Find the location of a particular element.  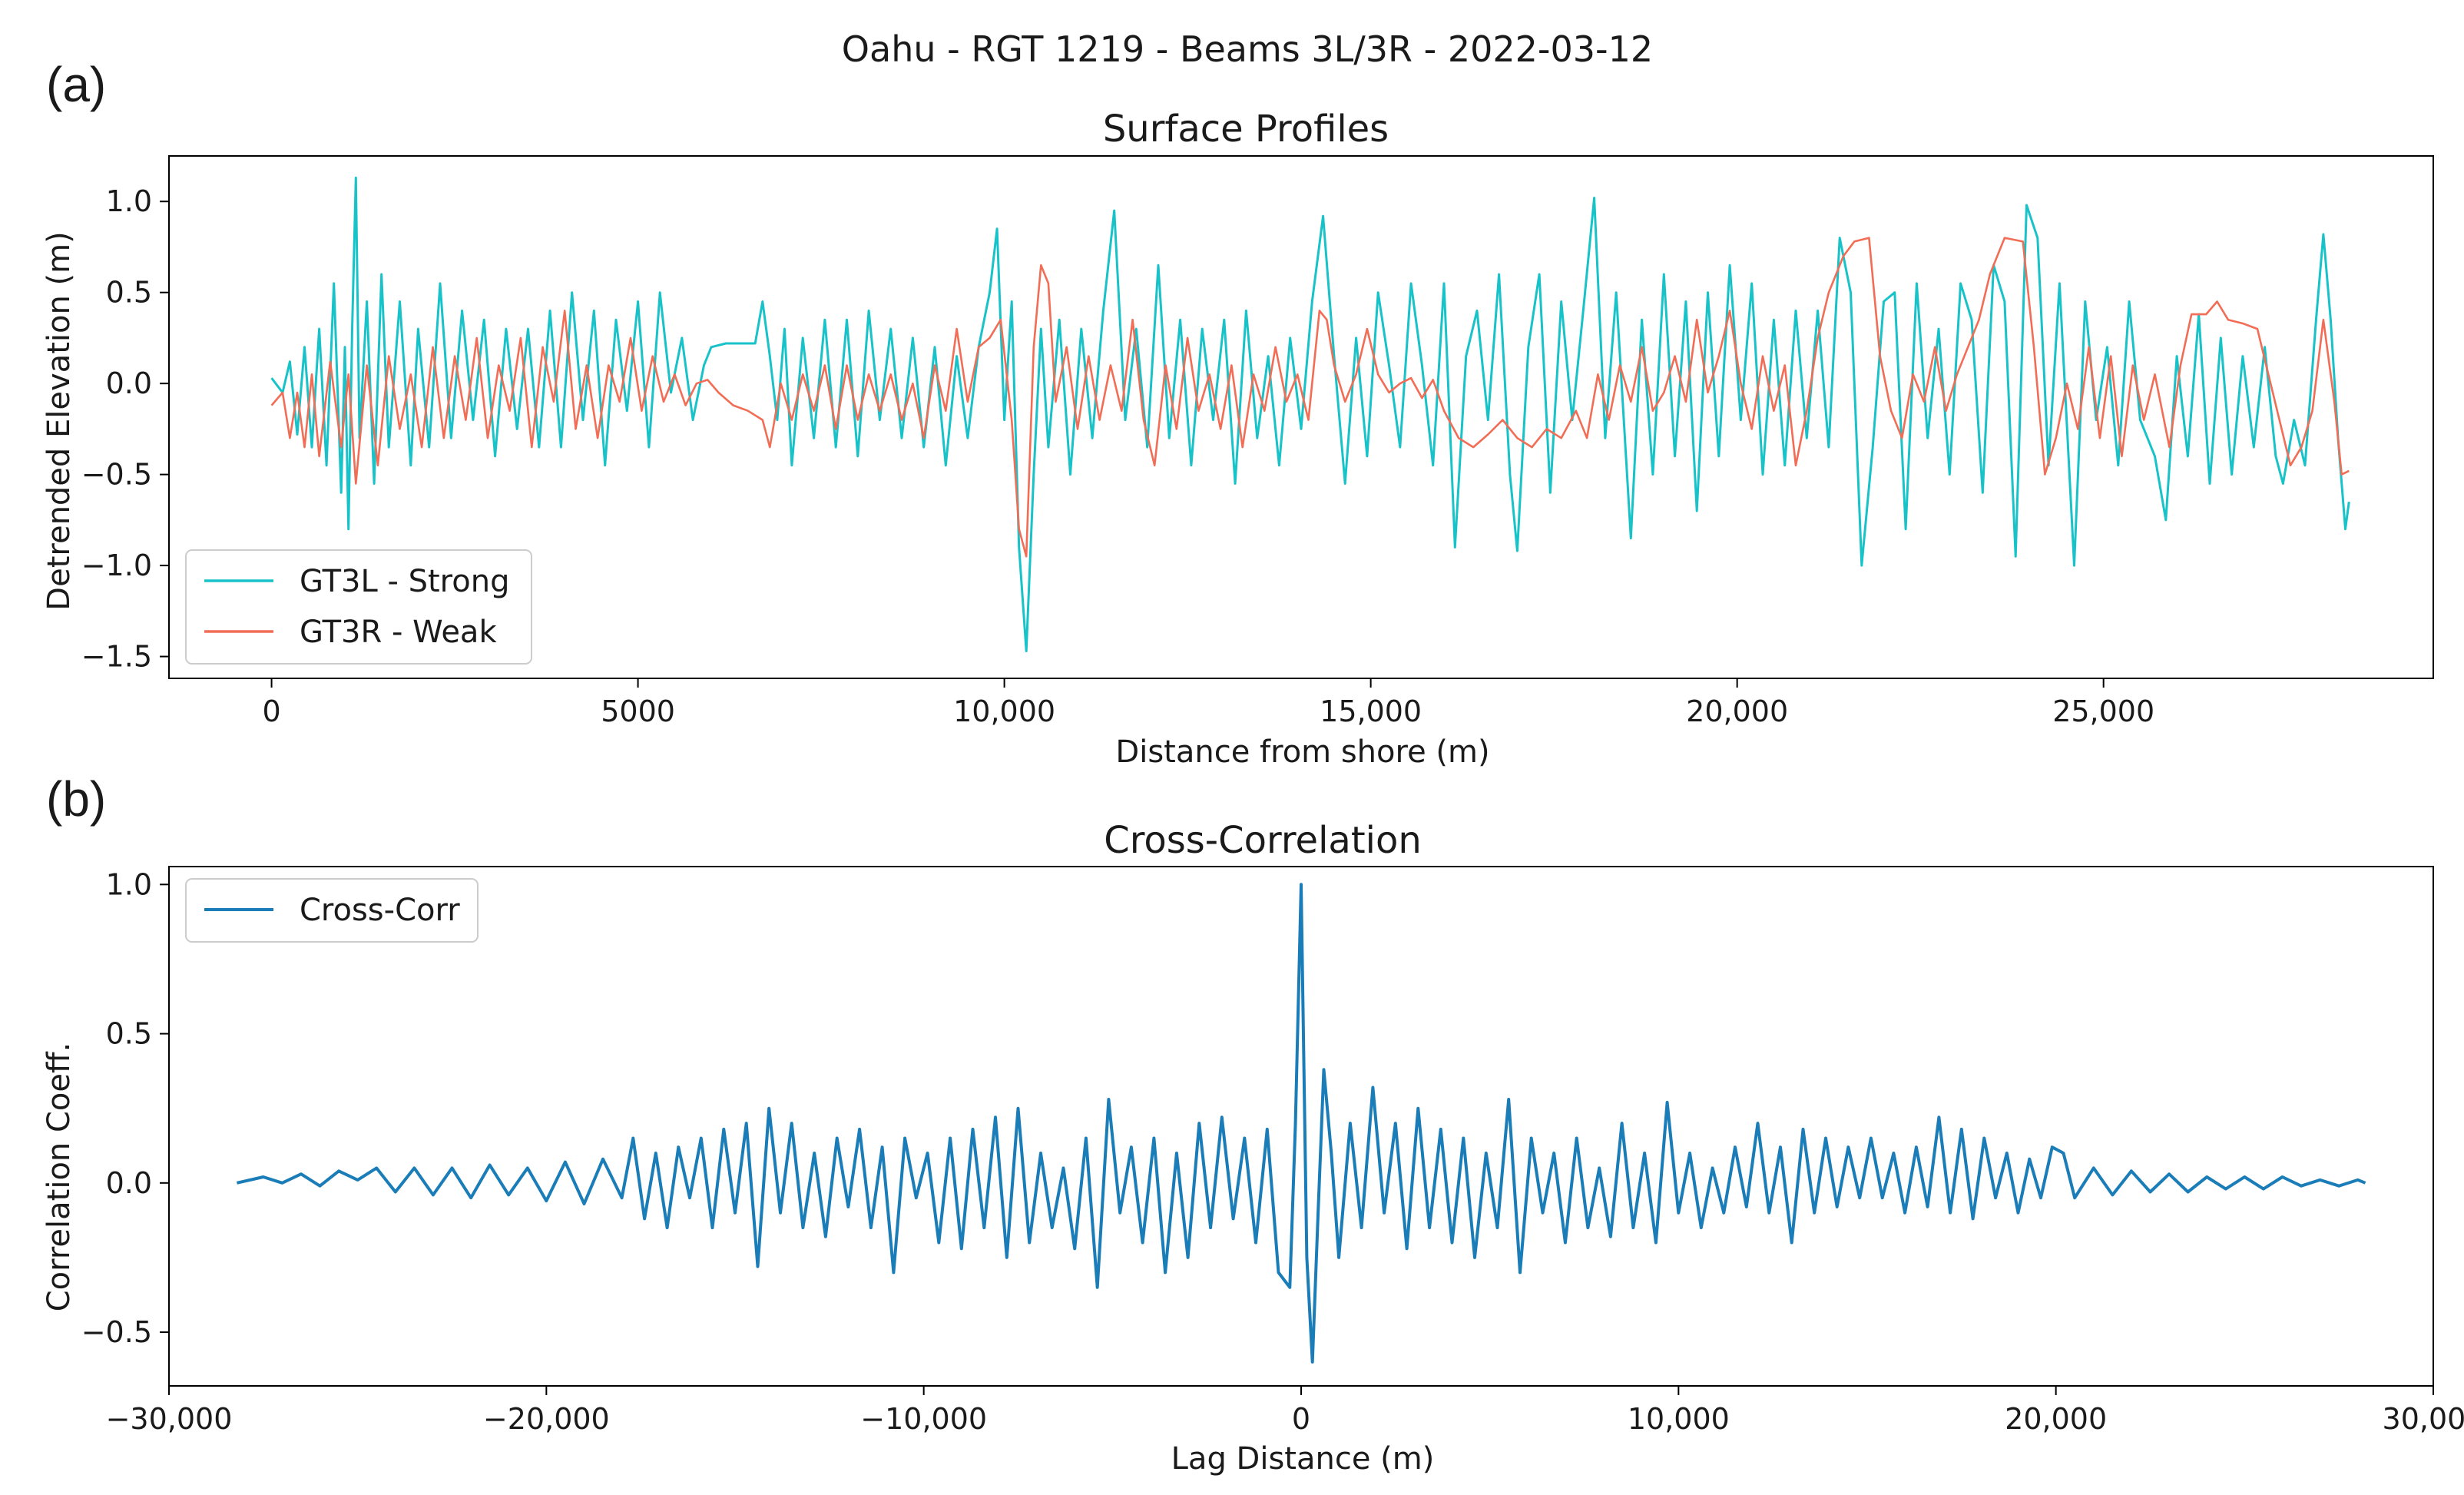

cross-correlation-xlabel: Lag Distance (m) is located at coordinates (1303, 1459).